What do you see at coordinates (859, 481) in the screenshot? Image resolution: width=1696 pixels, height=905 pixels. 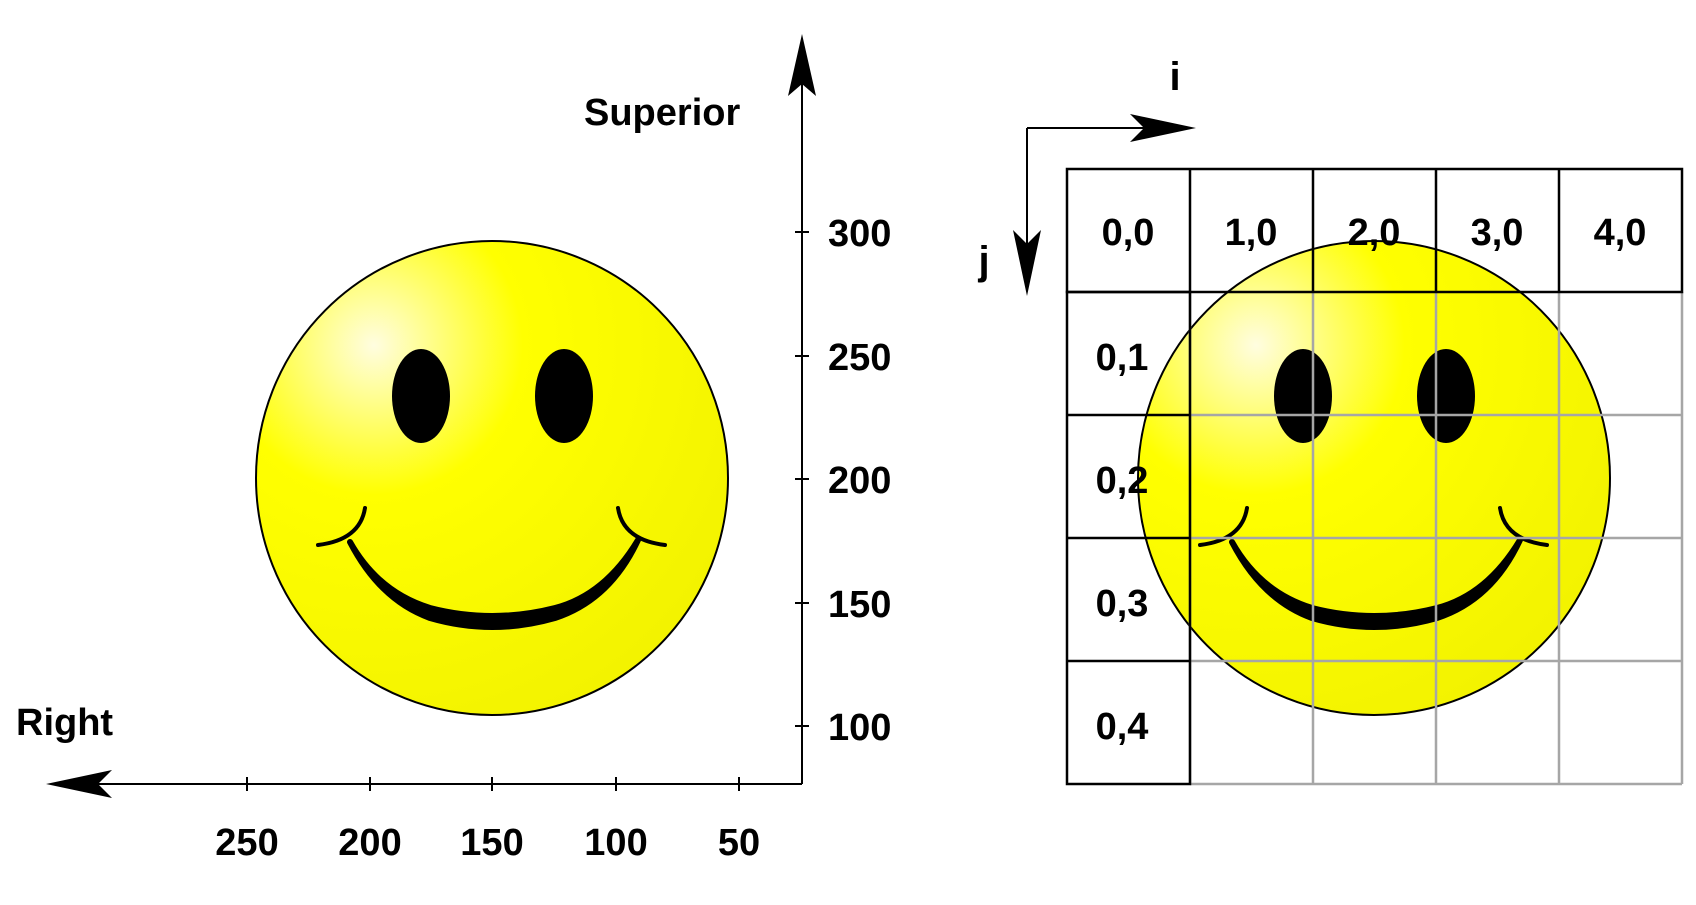 I see `vertical-tick-label: 200` at bounding box center [859, 481].